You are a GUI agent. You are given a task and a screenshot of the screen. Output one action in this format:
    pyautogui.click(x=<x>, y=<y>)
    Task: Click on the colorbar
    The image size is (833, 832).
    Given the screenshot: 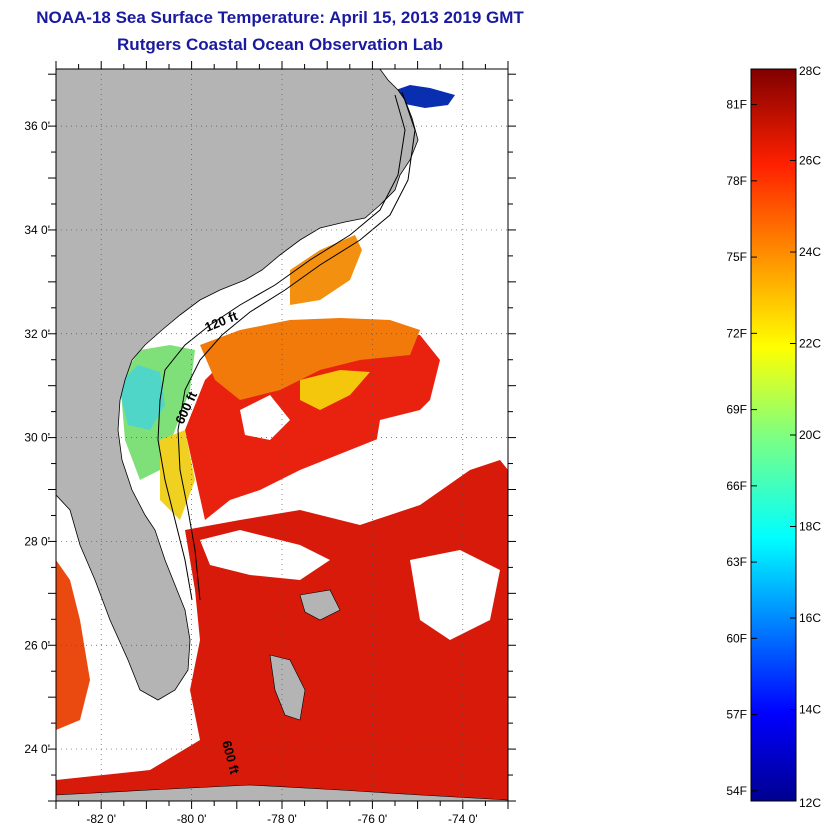 What is the action you would take?
    pyautogui.click(x=773, y=435)
    